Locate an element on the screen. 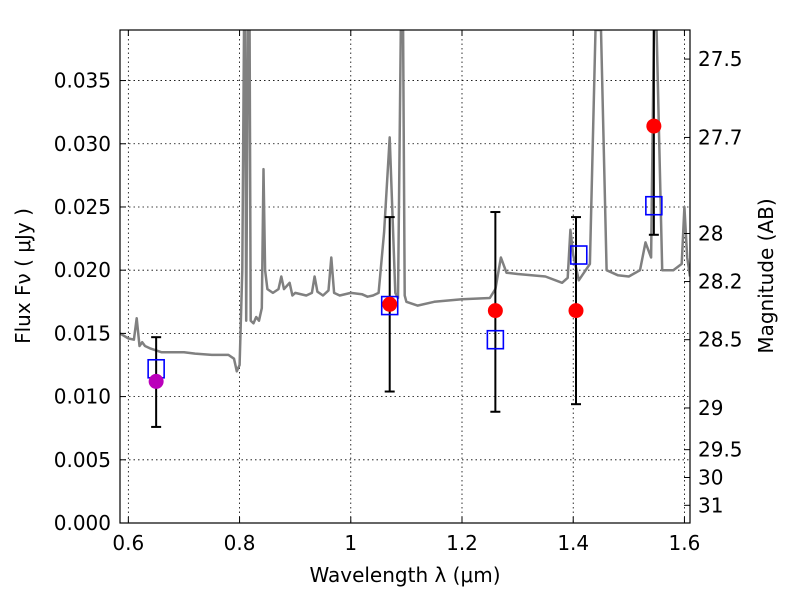  y2-tick-label: 28.5 is located at coordinates (720, 340).